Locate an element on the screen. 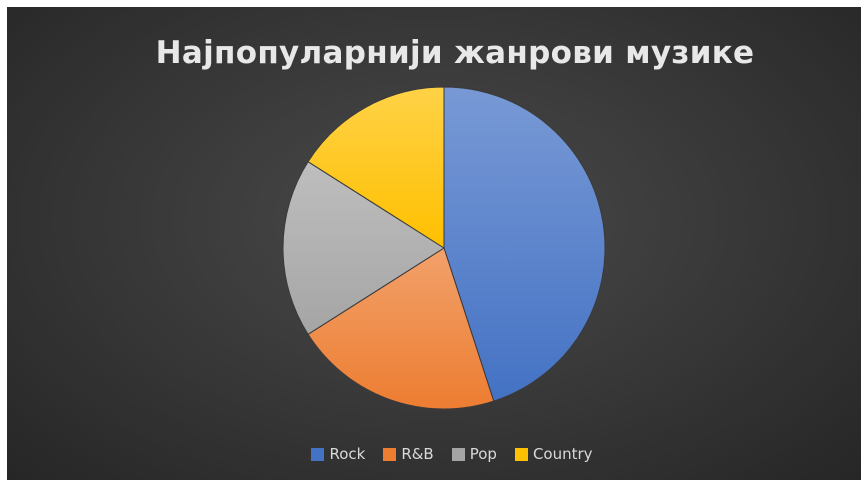 The width and height of the screenshot is (868, 487). legend-label-rnb: R&B is located at coordinates (417, 454).